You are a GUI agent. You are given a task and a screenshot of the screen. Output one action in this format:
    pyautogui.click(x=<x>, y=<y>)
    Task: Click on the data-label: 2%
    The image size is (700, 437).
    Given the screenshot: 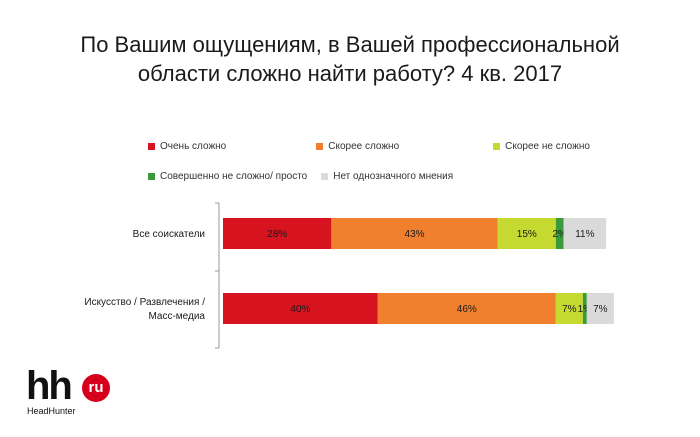 What is the action you would take?
    pyautogui.click(x=559, y=234)
    